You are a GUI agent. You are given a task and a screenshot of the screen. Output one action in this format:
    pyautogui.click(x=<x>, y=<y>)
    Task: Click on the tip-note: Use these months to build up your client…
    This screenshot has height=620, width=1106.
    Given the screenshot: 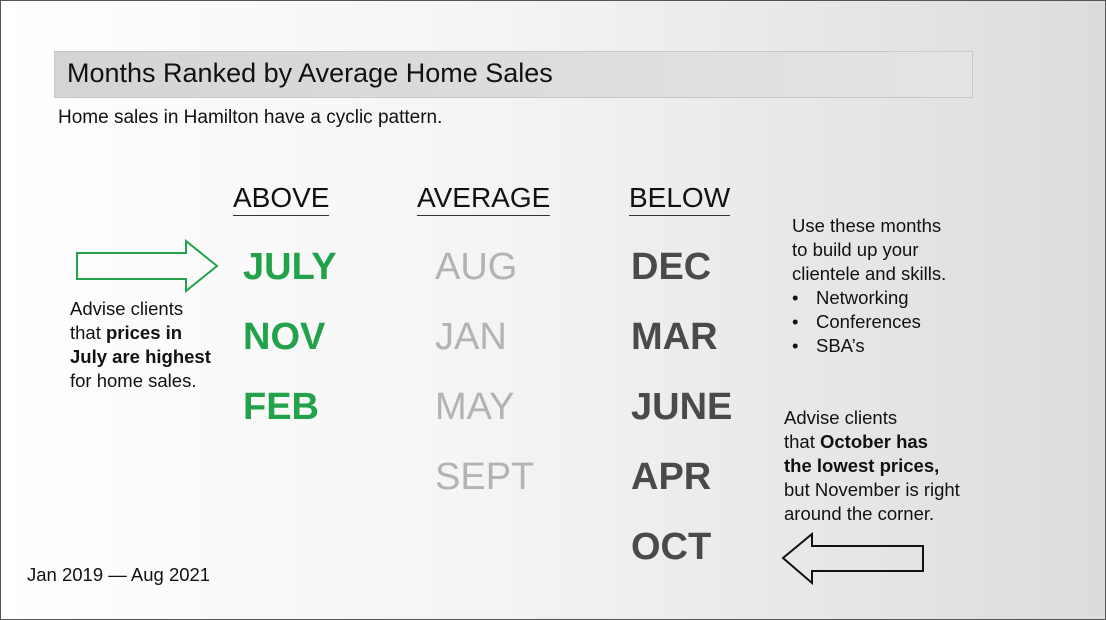 What is the action you would take?
    pyautogui.click(x=897, y=286)
    